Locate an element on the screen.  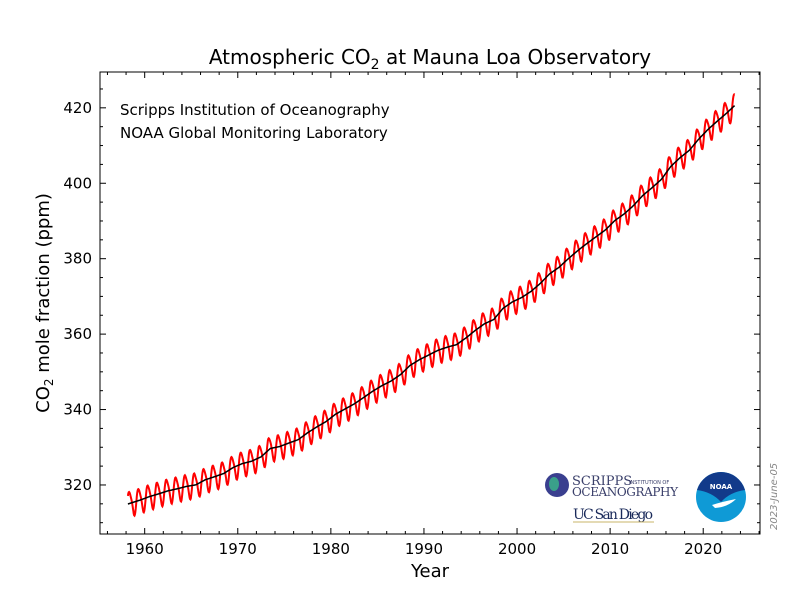
scripps-logo: SCRIPPS INSTITUTION OF OCEANOGRAPHY is located at coordinates (612, 486).